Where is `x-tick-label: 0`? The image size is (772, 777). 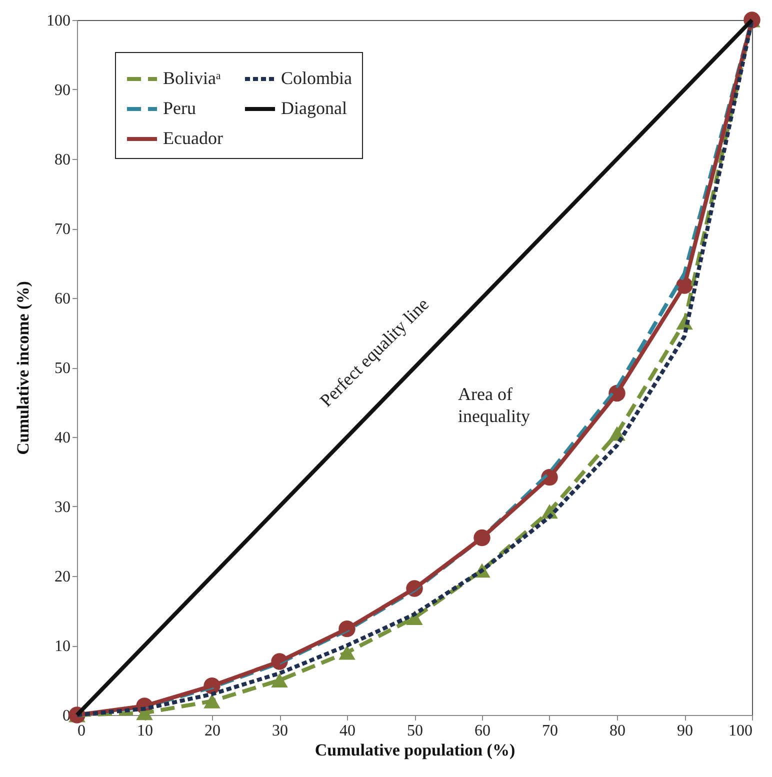
x-tick-label: 0 is located at coordinates (82, 731).